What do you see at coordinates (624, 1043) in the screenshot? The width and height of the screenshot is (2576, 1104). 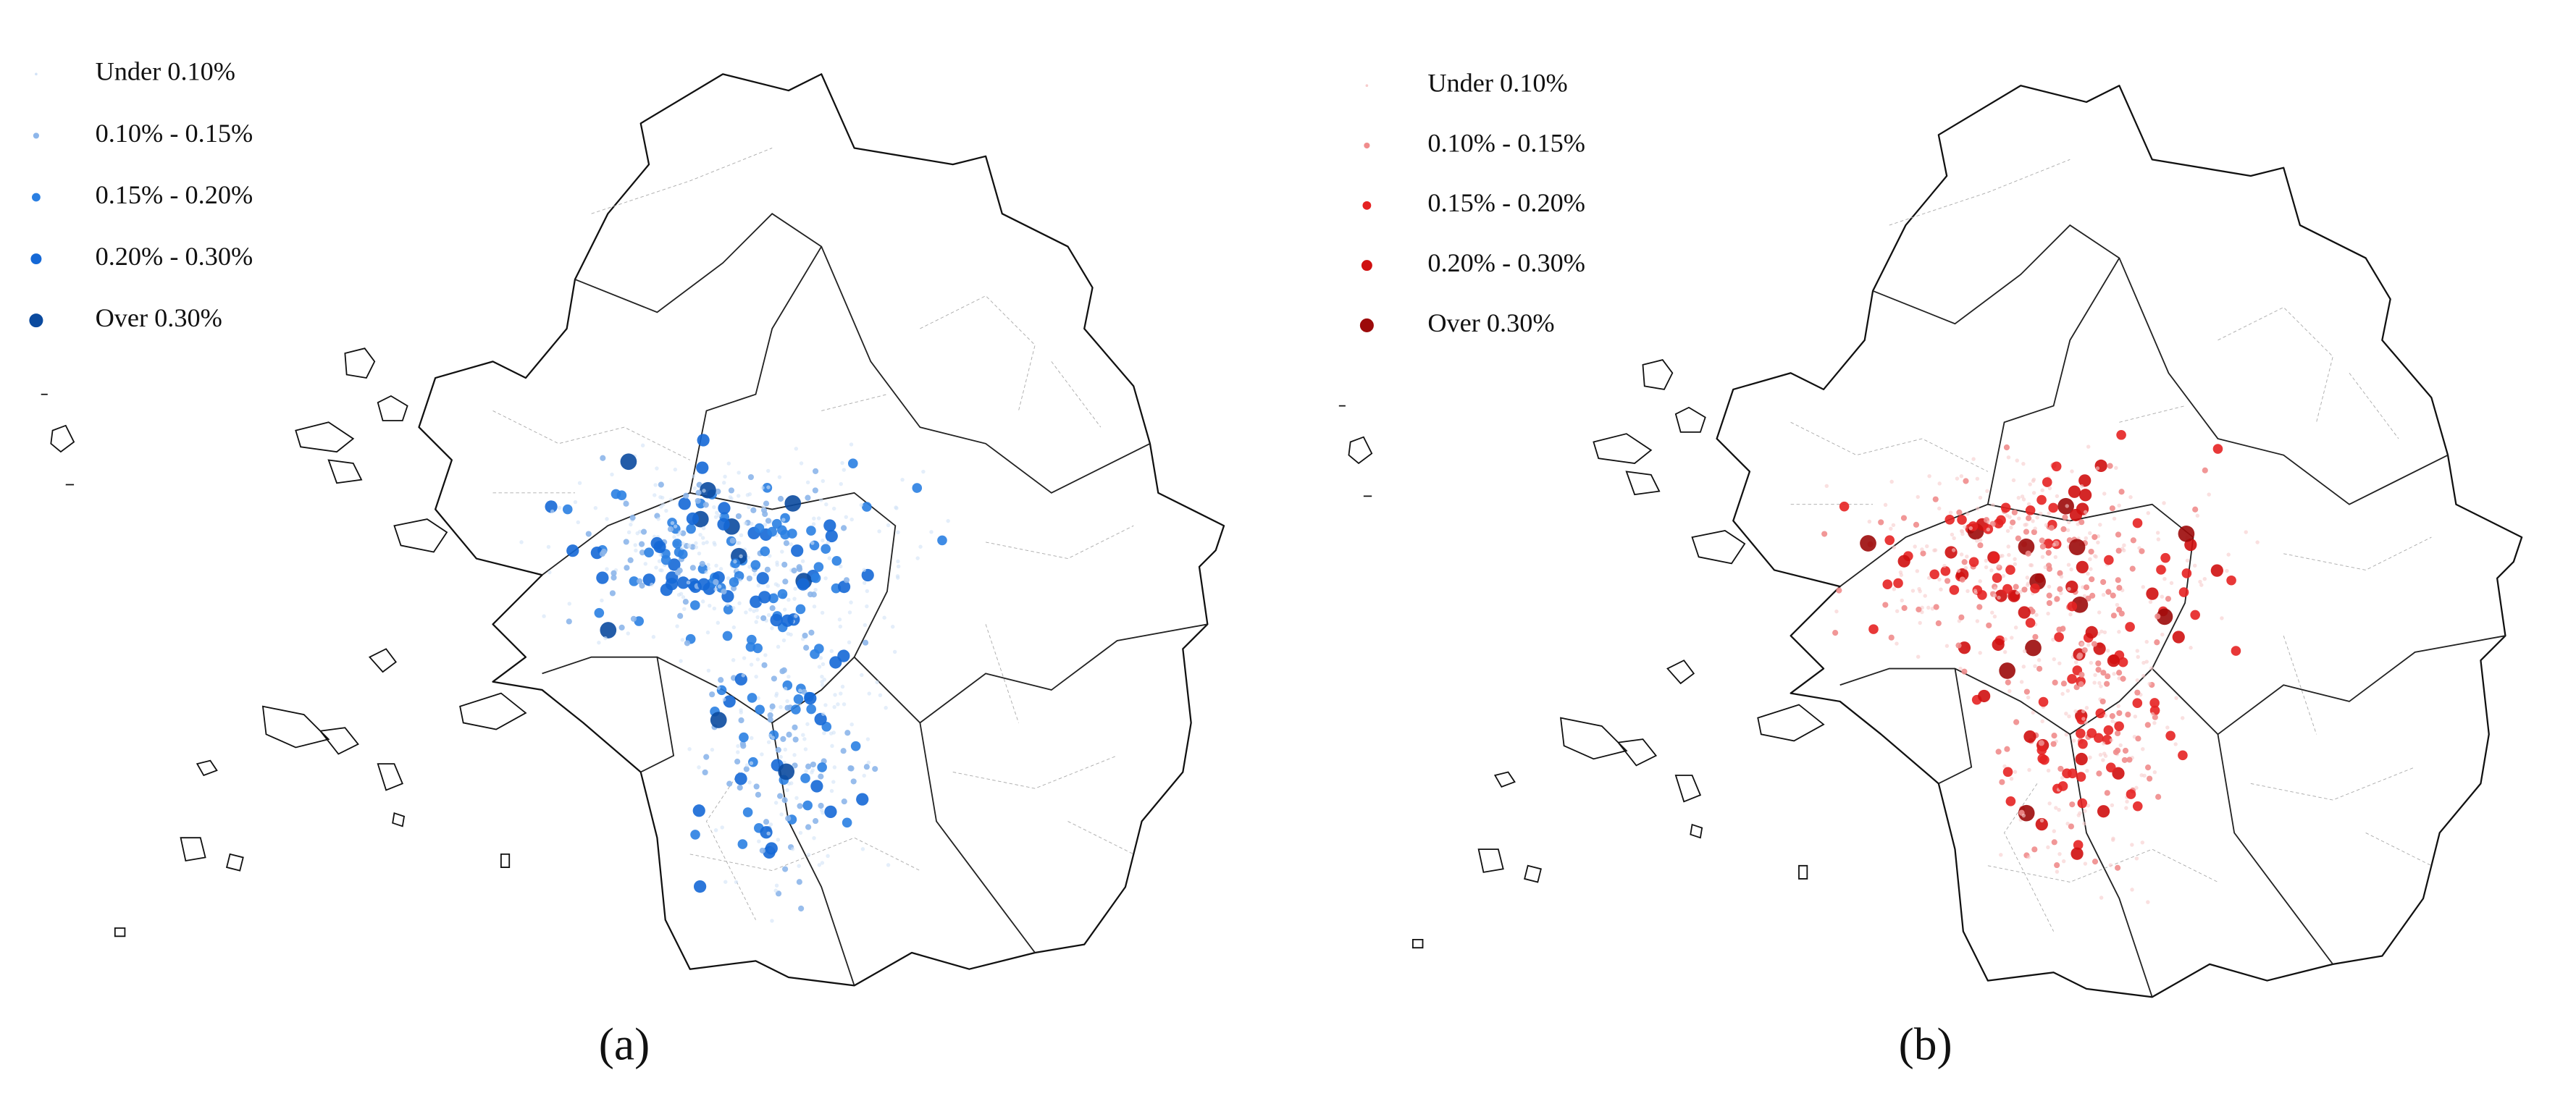 I see `panel-label: (a)` at bounding box center [624, 1043].